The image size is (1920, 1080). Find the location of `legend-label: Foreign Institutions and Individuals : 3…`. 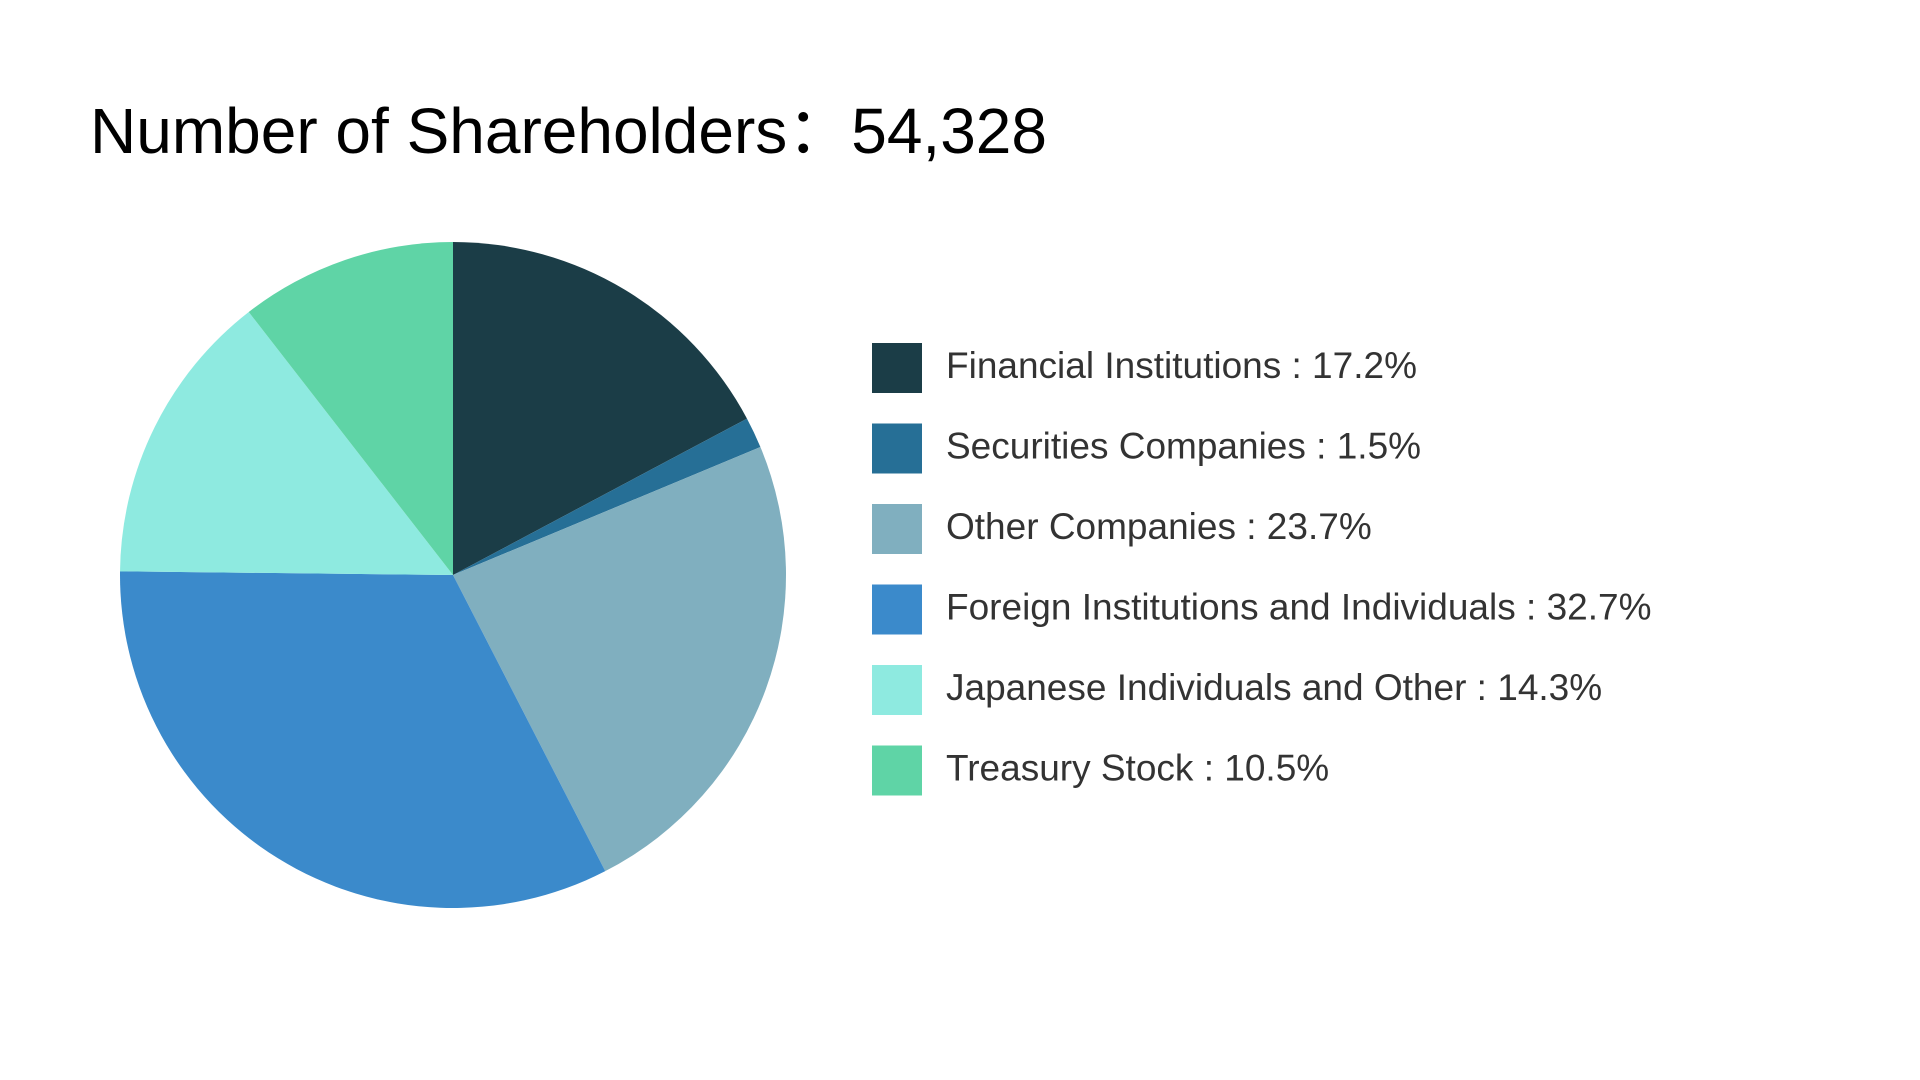

legend-label: Foreign Institutions and Individuals : 3… is located at coordinates (1298, 606).